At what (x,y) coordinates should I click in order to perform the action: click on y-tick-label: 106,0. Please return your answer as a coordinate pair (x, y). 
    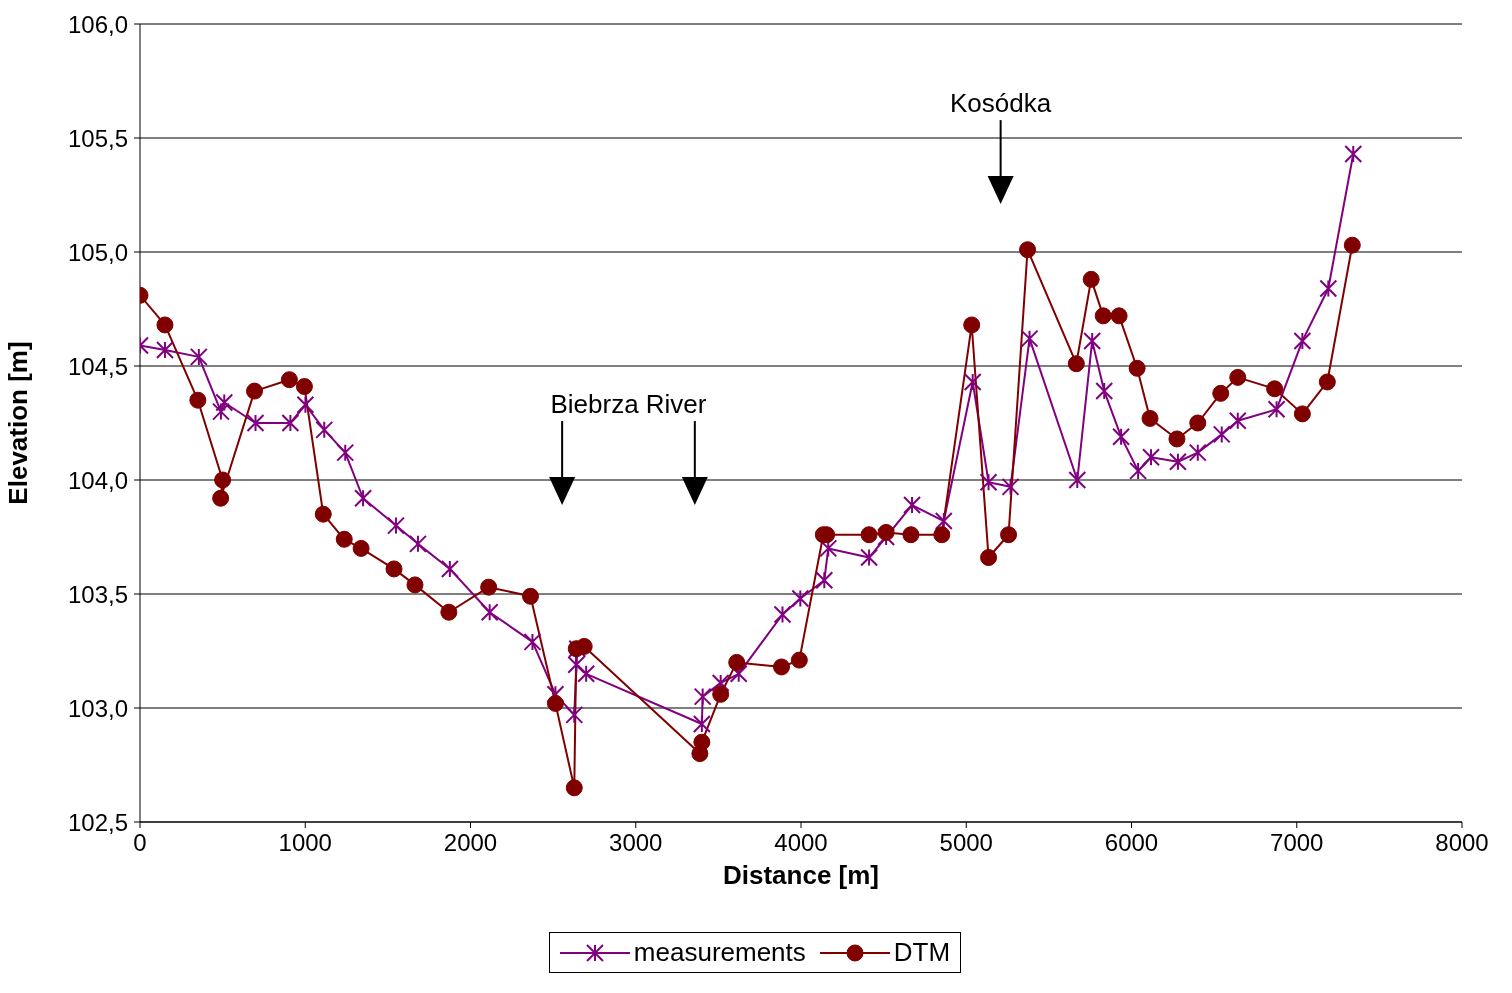
    Looking at the image, I should click on (97, 24).